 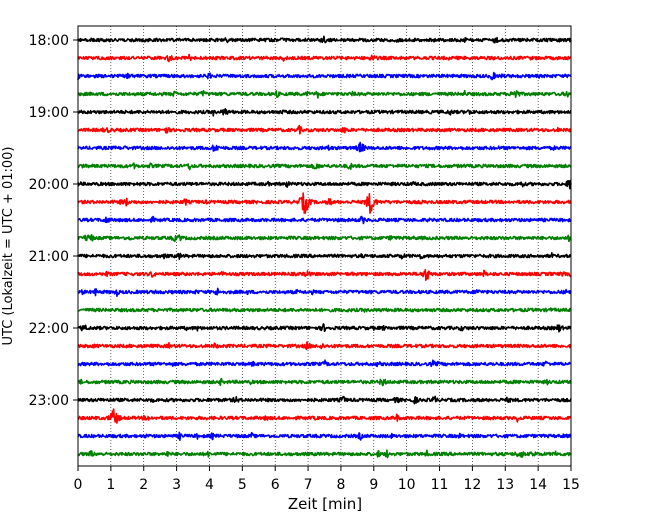 What do you see at coordinates (78, 485) in the screenshot?
I see `x-tick-label: 0` at bounding box center [78, 485].